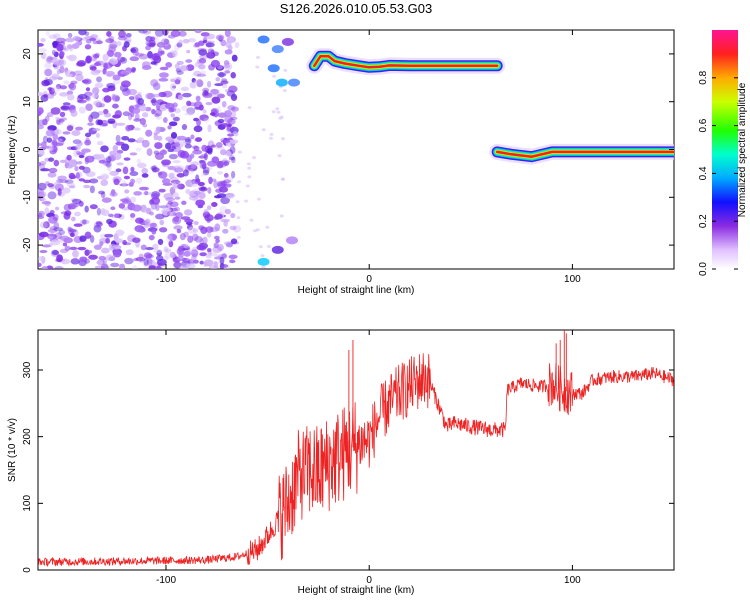 The height and width of the screenshot is (600, 750). I want to click on y-tick-label: 10, so click(27, 102).